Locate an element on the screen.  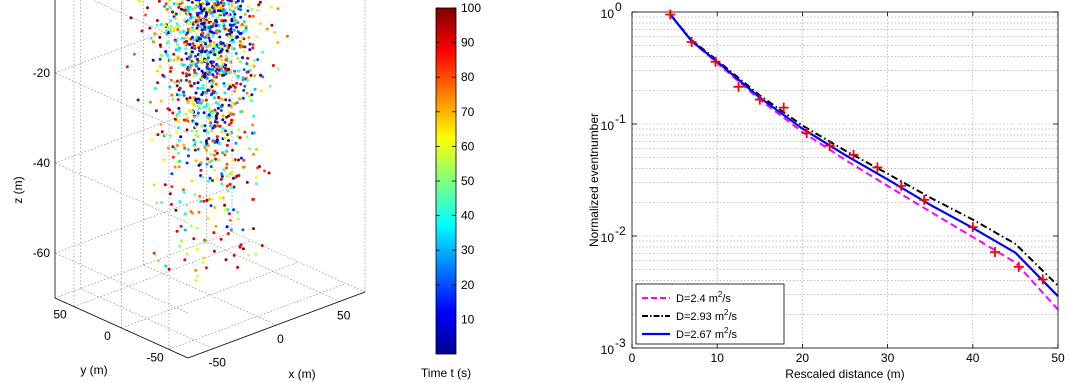
colorbar-ticks: 10 20 30 40 50 60 70 80 90 100 is located at coordinates (458, 163).